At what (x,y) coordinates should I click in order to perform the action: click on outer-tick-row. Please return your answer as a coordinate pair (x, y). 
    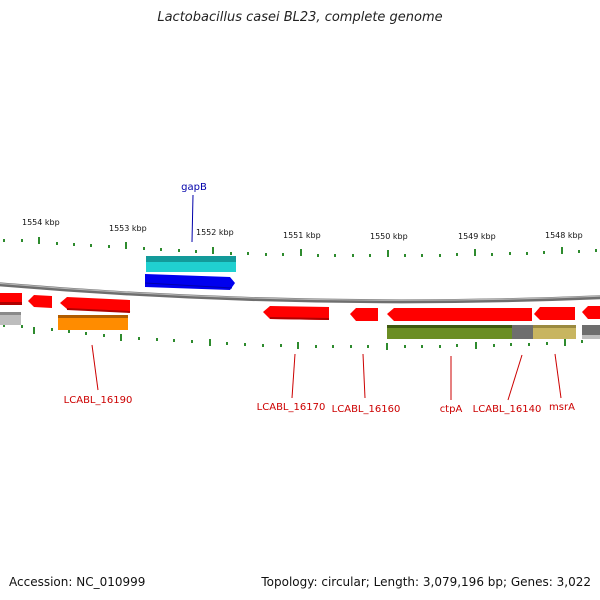
    Looking at the image, I should click on (300, 247).